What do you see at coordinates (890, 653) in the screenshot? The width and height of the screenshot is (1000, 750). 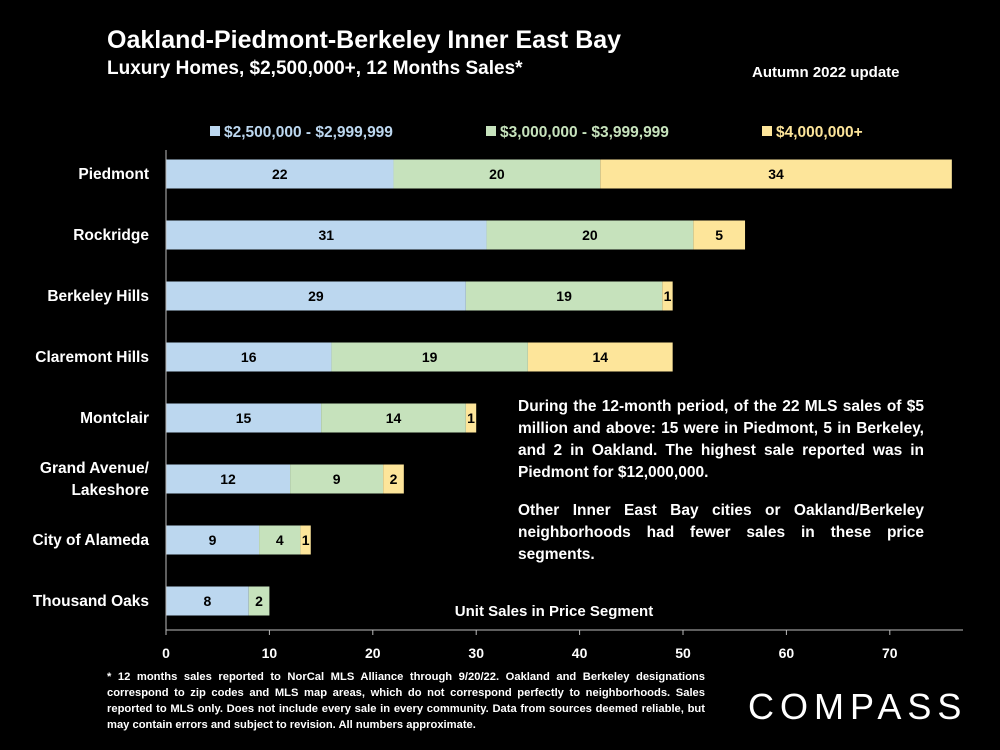 I see `x-tick-label: 70` at bounding box center [890, 653].